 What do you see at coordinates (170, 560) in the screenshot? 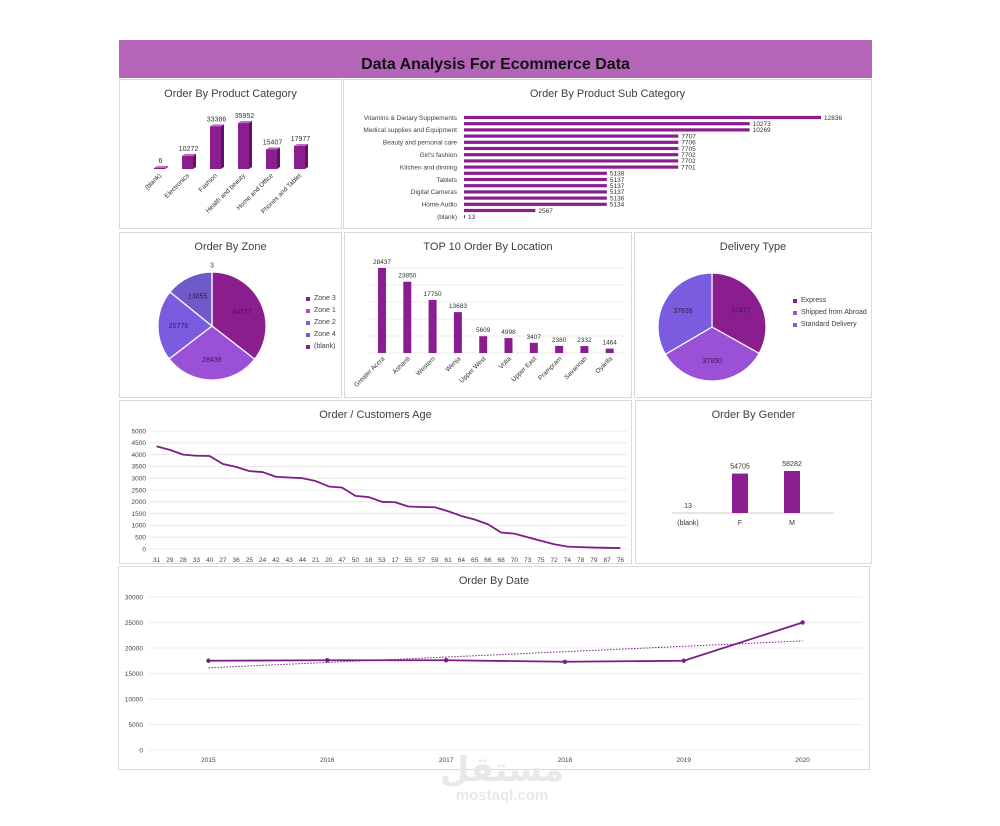
I see `age-xtick-label: 29` at bounding box center [170, 560].